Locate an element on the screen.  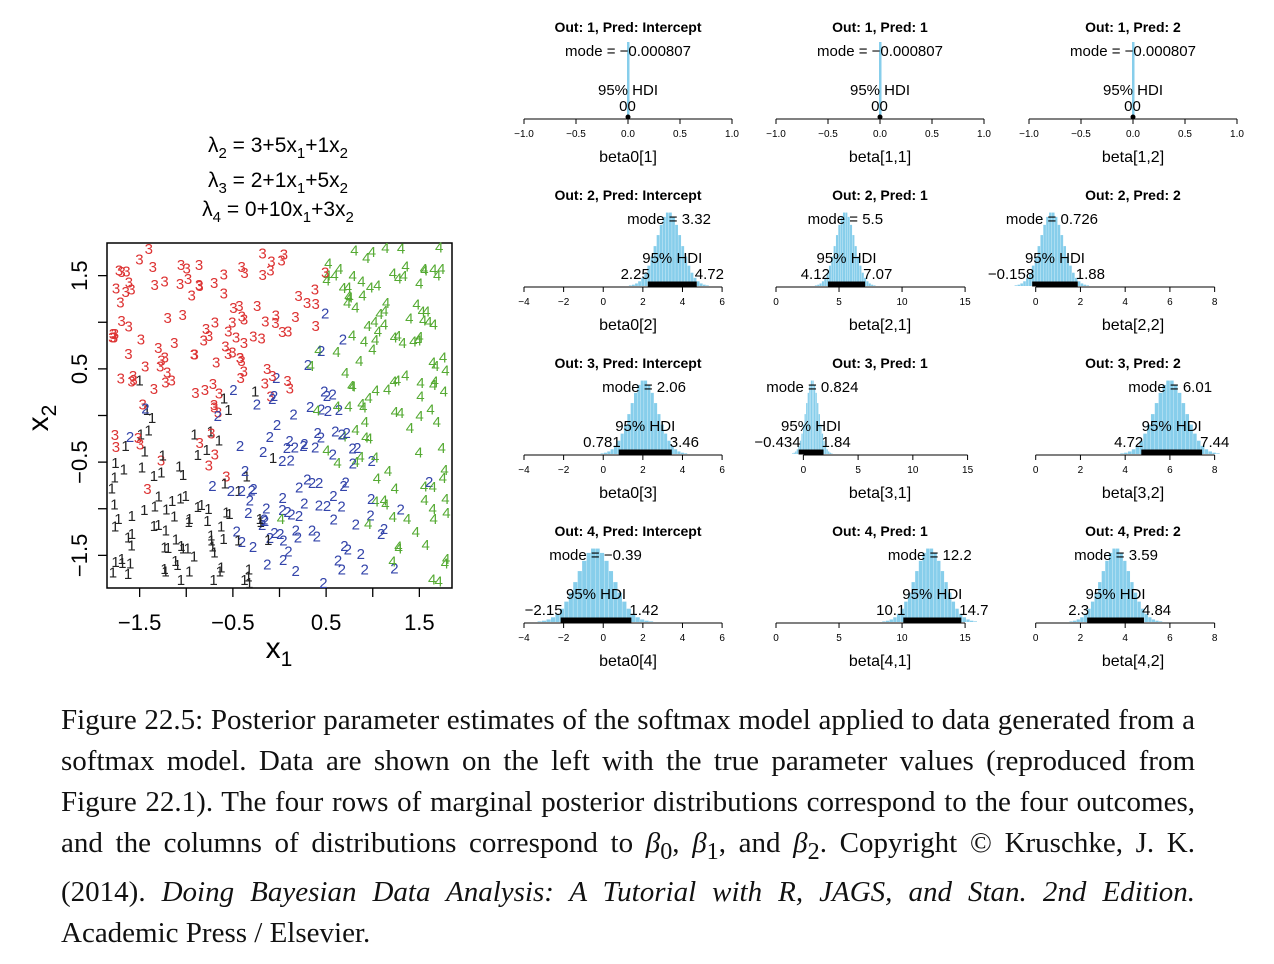
panel-x-tick-label: 5 is located at coordinates (839, 638).